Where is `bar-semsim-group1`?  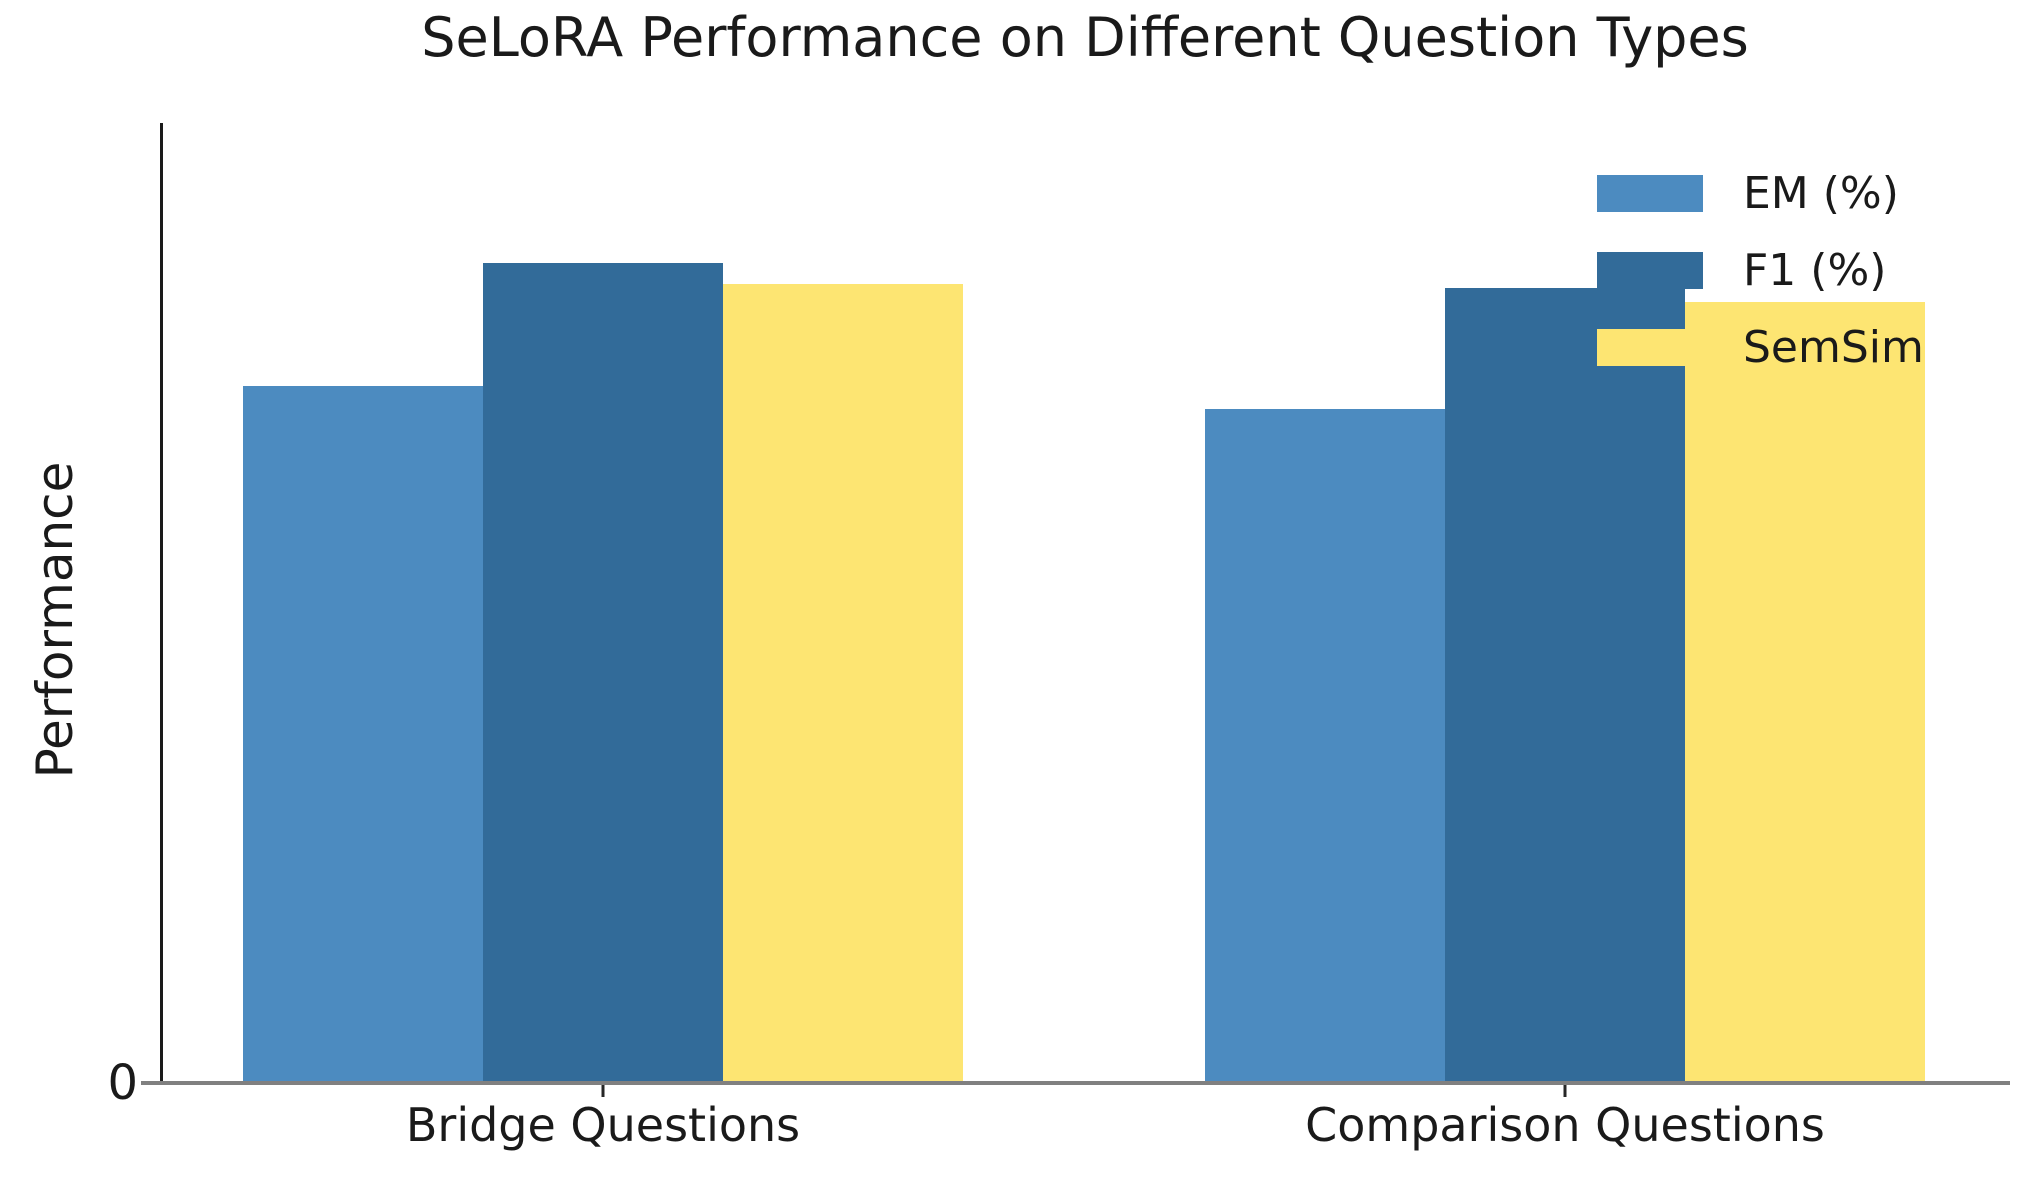
bar-semsim-group1 is located at coordinates (1805, 692).